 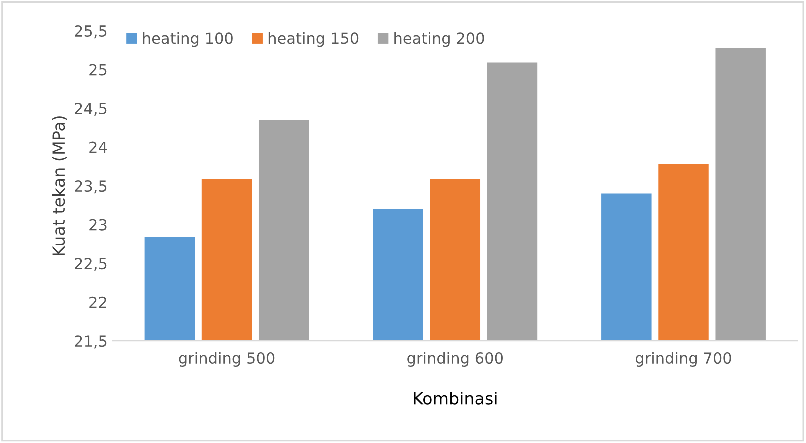 What do you see at coordinates (98, 225) in the screenshot?
I see `y-tick-label: 23` at bounding box center [98, 225].